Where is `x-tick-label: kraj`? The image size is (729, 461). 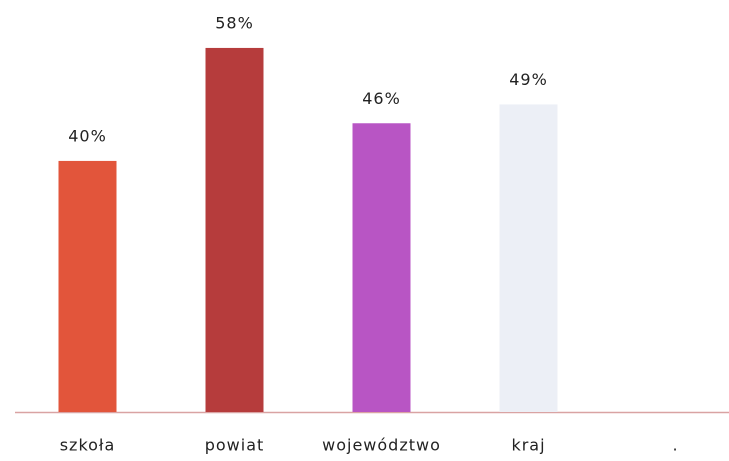
x-tick-label: kraj is located at coordinates (528, 445).